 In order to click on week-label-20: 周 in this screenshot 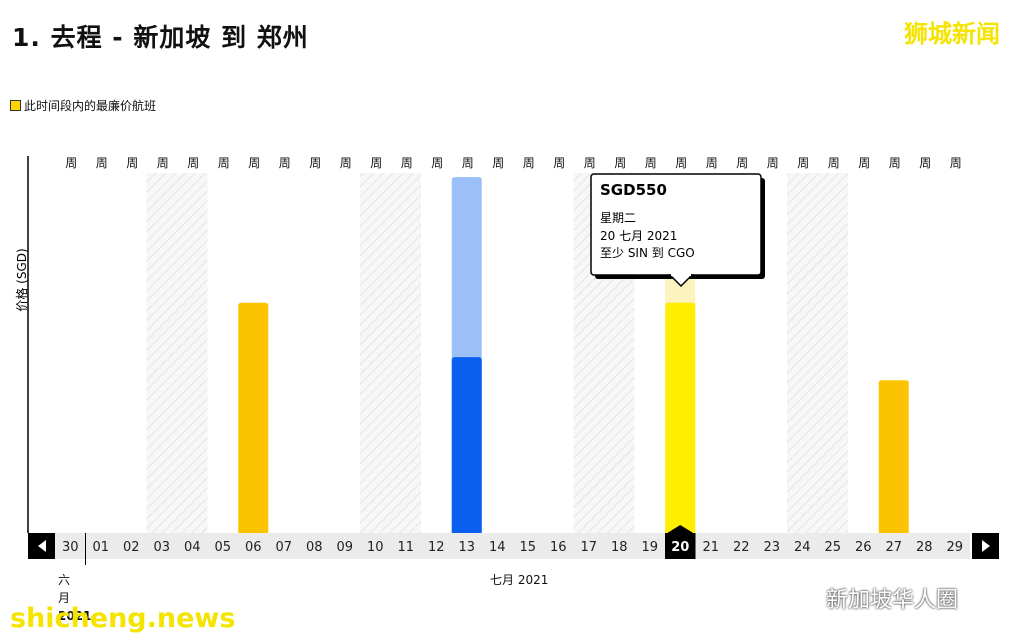, I will do `click(681, 163)`.